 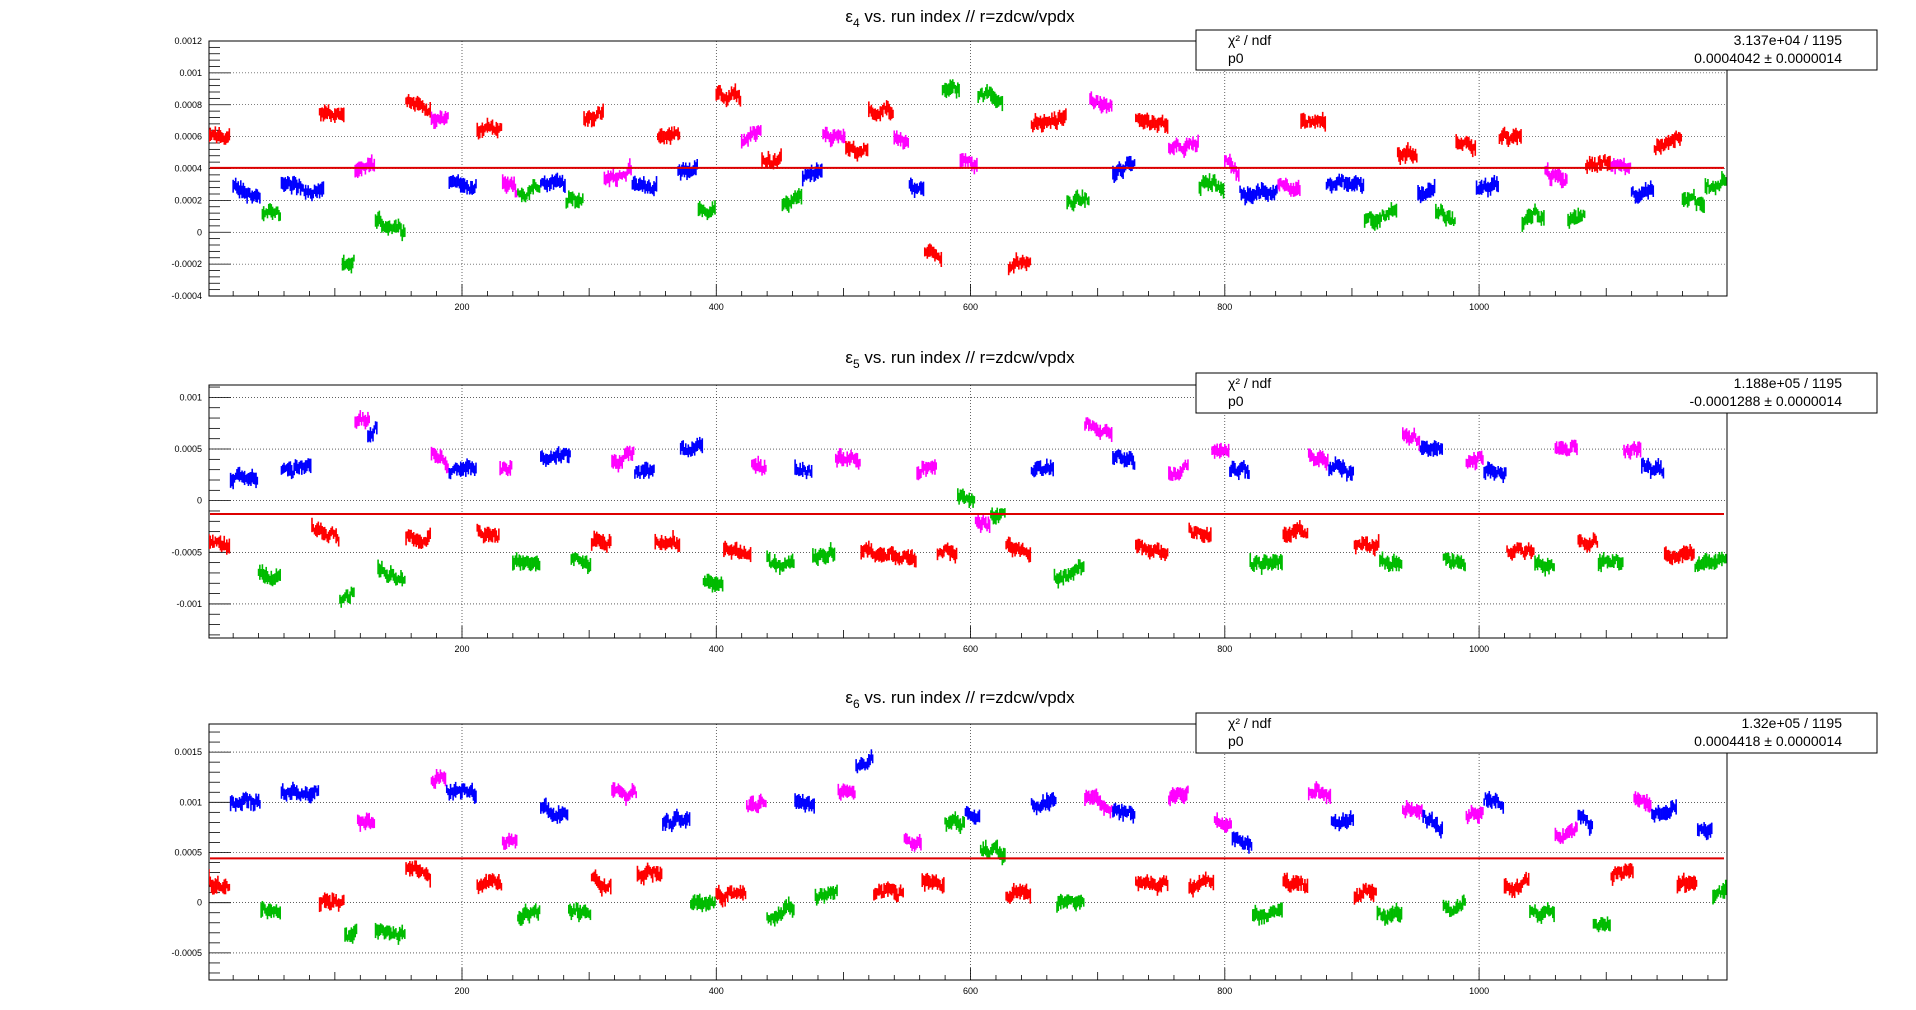 I want to click on y-tick-label: 0.0002, so click(x=188, y=200).